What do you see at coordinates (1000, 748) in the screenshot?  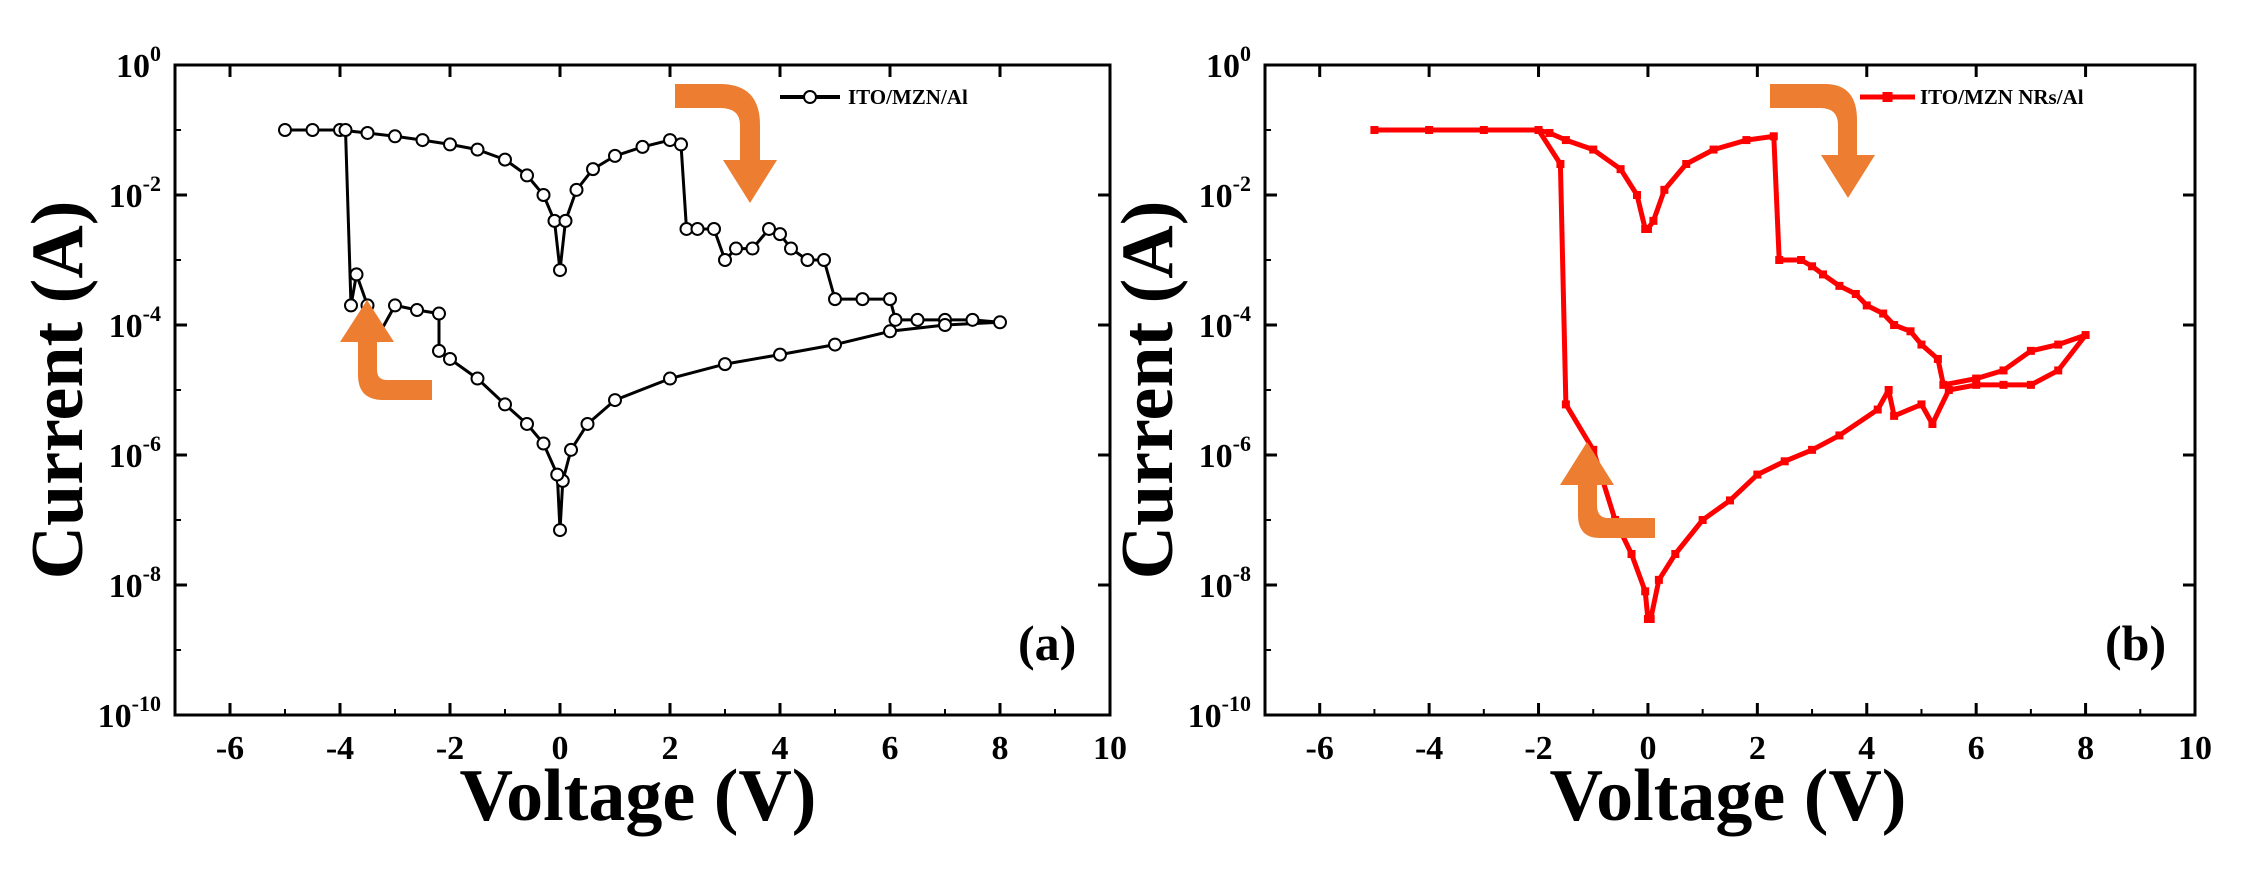 I see `x-tick-label: 8` at bounding box center [1000, 748].